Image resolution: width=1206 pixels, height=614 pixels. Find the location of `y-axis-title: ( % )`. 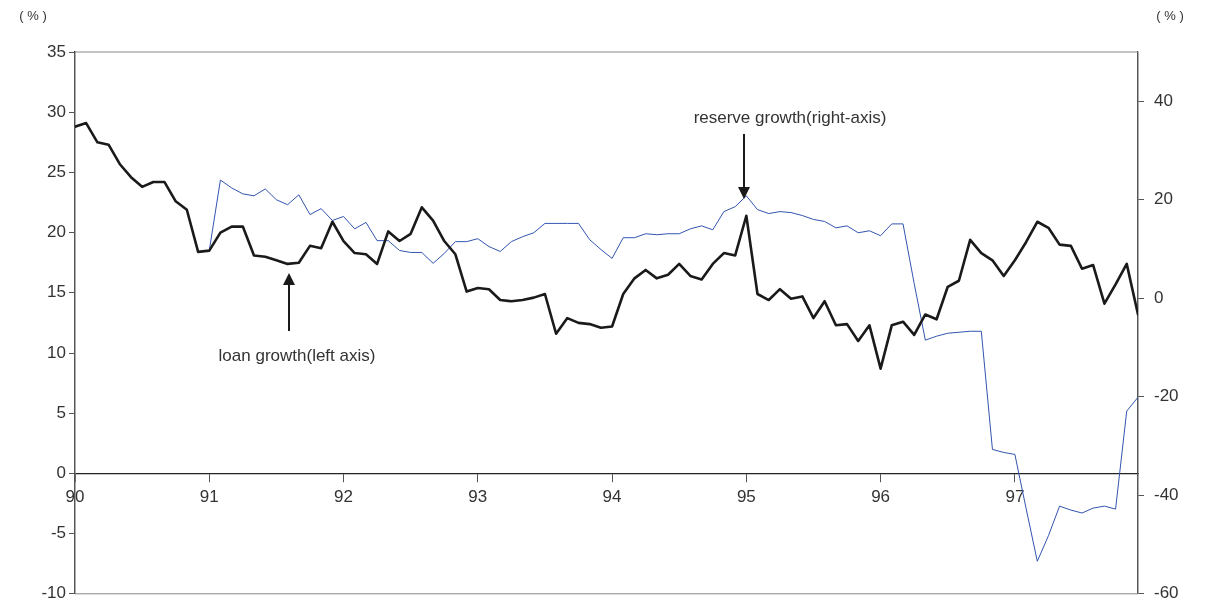

y-axis-title: ( % ) is located at coordinates (33, 15).